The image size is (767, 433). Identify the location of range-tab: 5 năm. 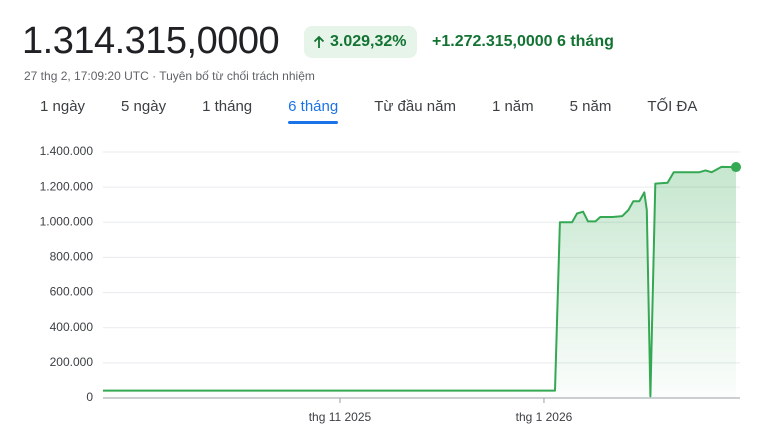
(590, 106).